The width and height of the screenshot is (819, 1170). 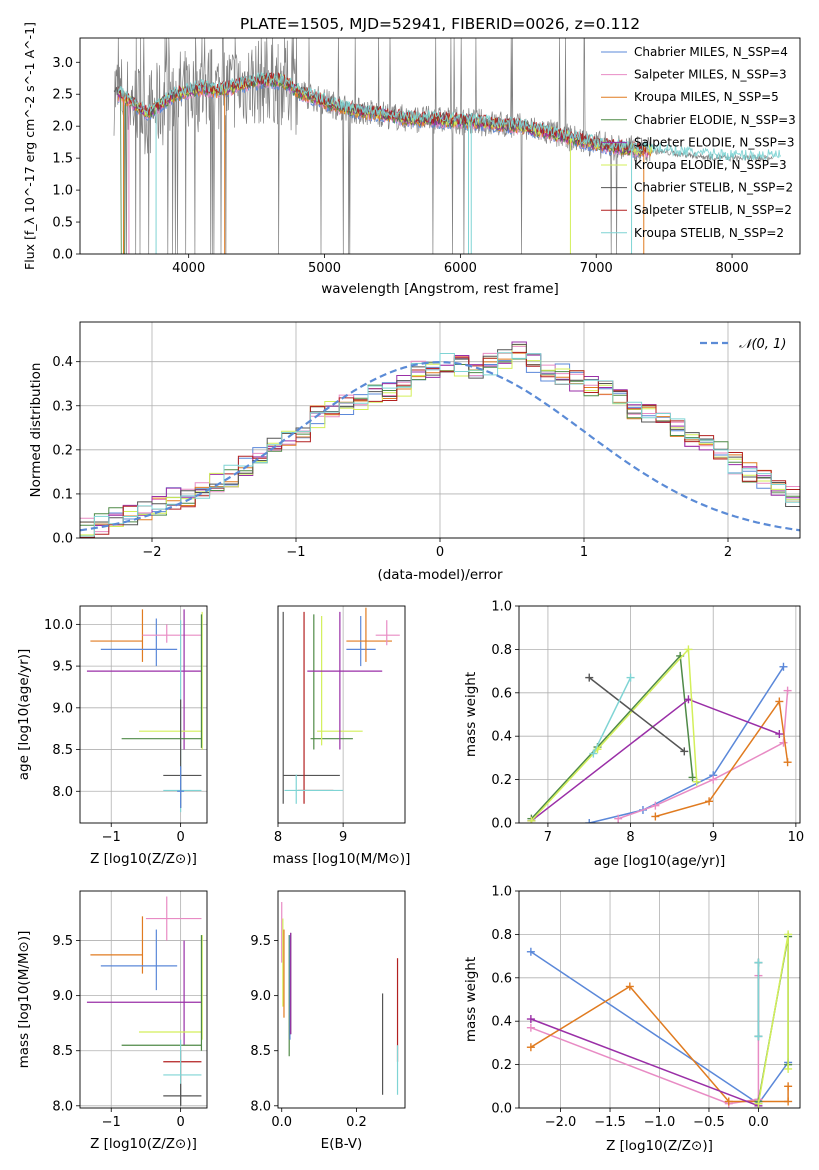 I want to click on tick-label-y: 0.1, so click(x=62, y=494).